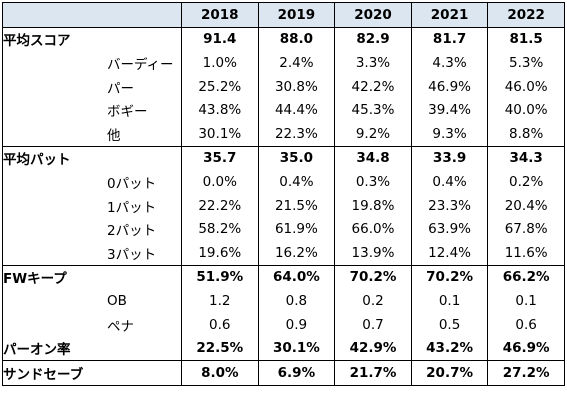  Describe the element at coordinates (283, 110) in the screenshot. I see `table-row-bogey: ボギー 43.8% 44.4% 45.3% 39.4% 40.0%` at that location.